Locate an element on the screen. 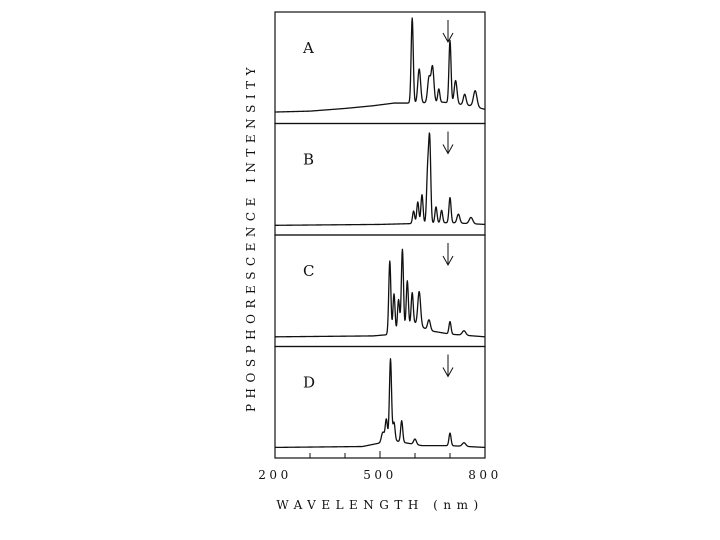 The height and width of the screenshot is (540, 720). x-tick-label: 200 is located at coordinates (274, 475).